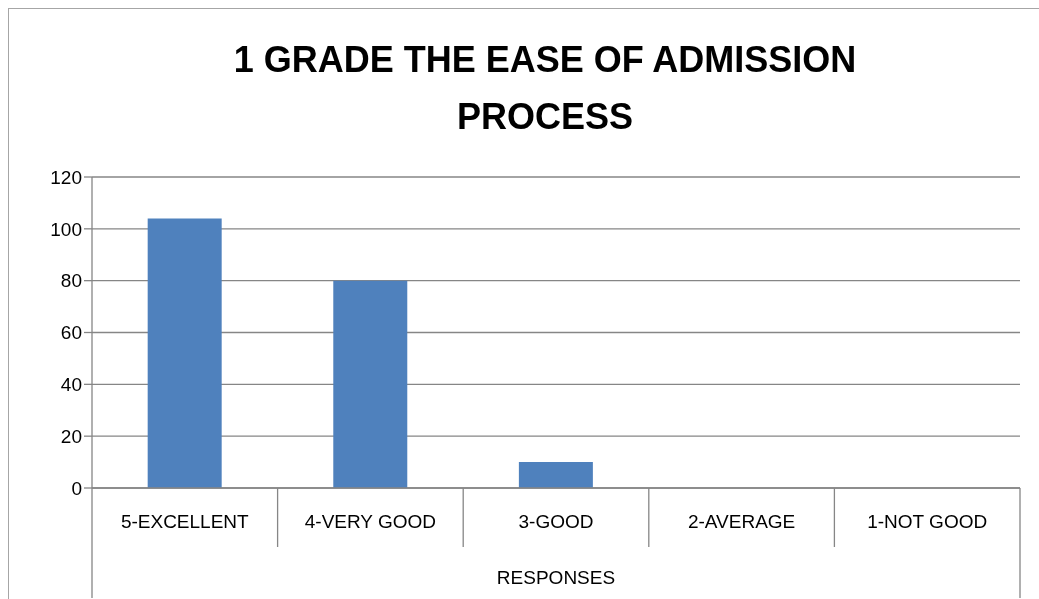 The width and height of the screenshot is (1039, 599). Describe the element at coordinates (926, 520) in the screenshot. I see `x-tick-label: 1-NOT GOOD` at that location.